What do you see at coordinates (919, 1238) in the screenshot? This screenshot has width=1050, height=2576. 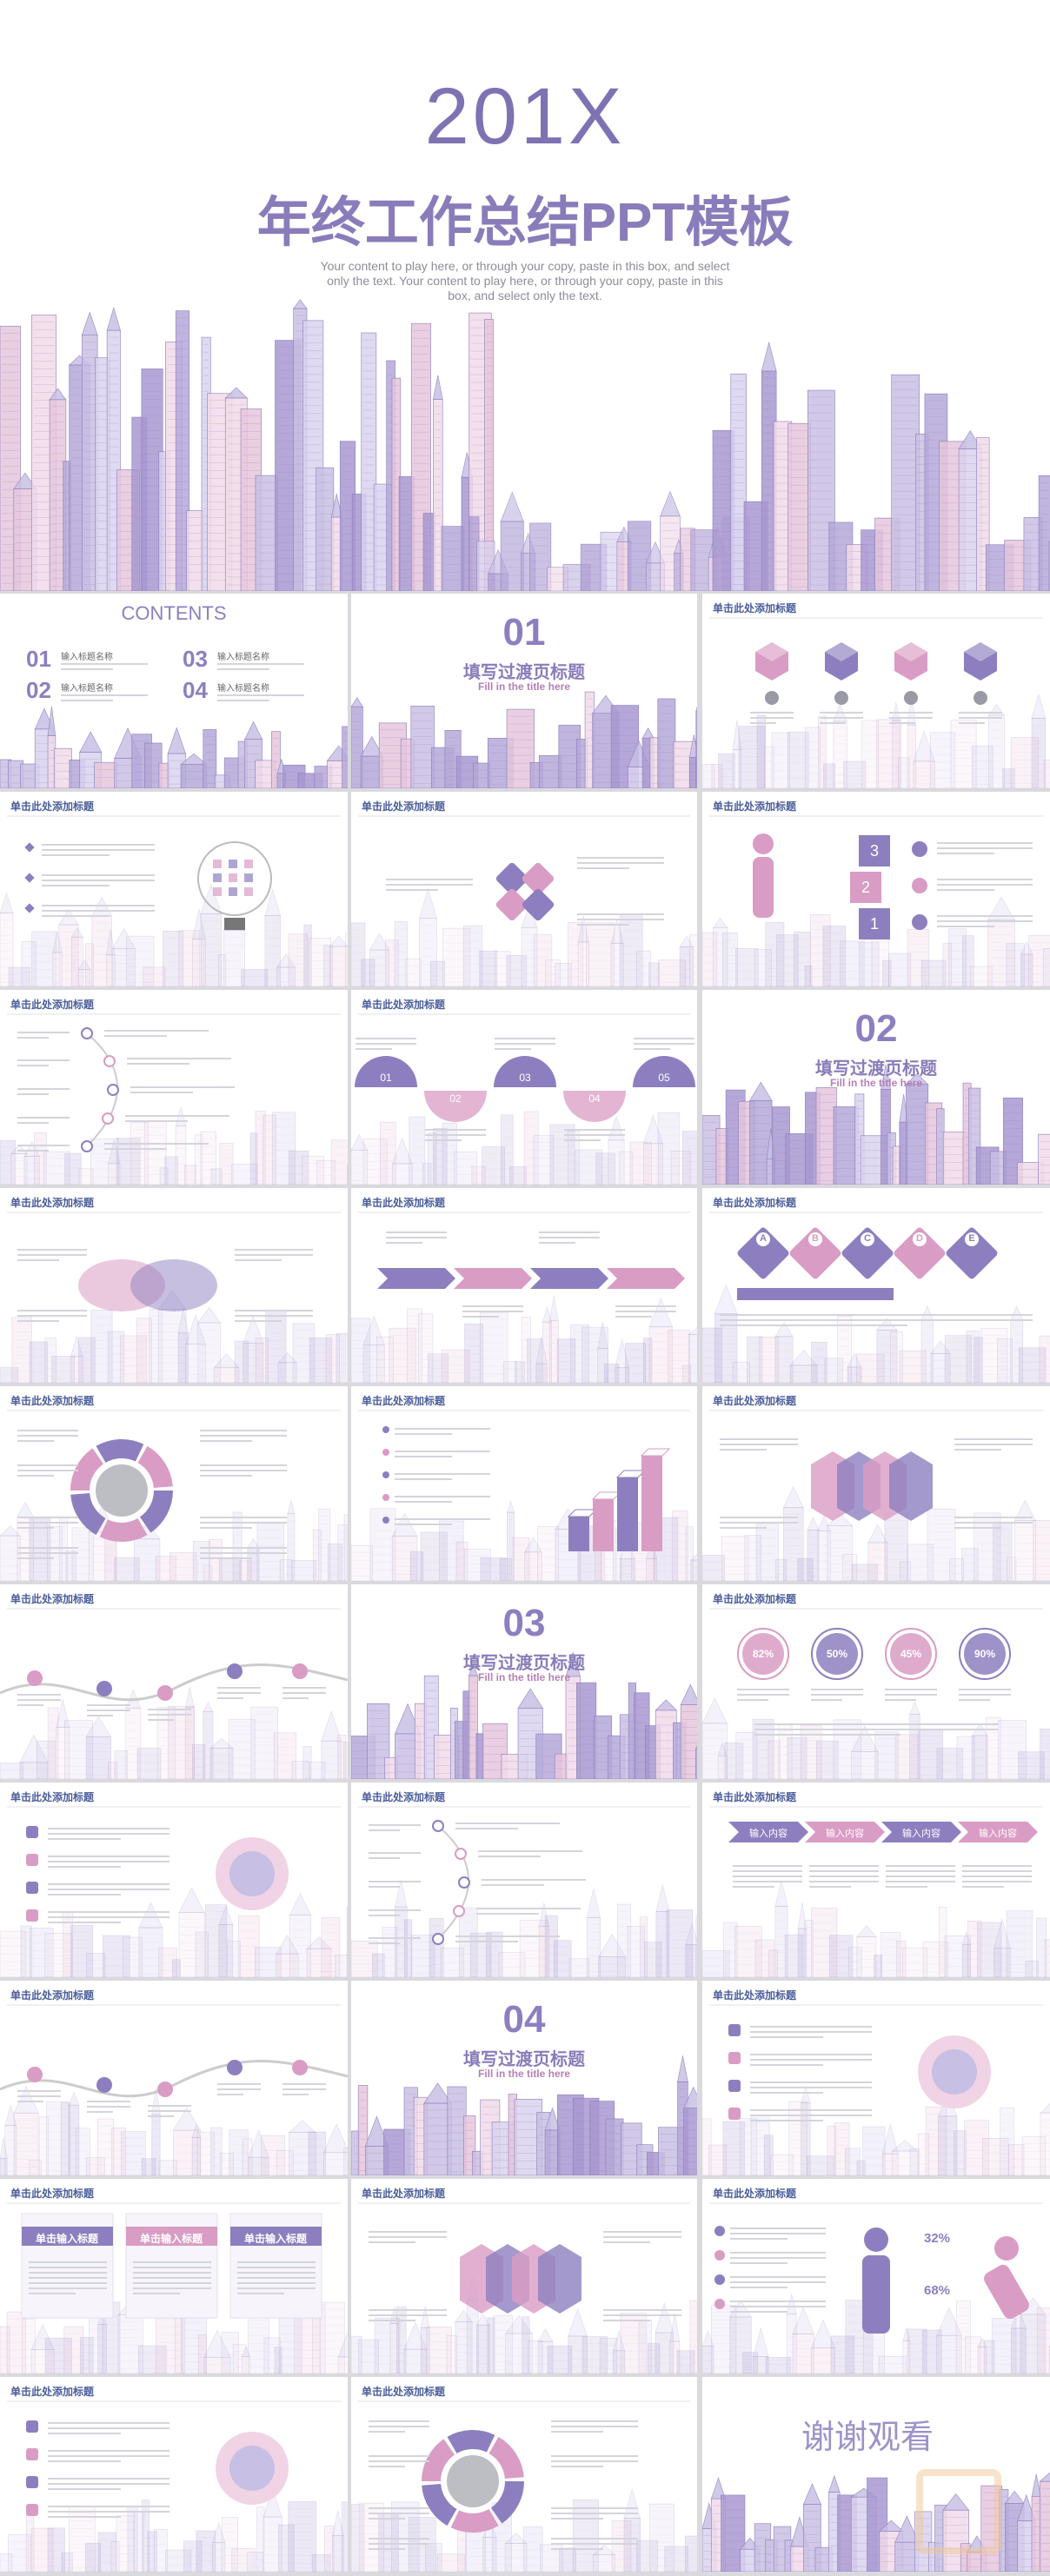 I see `tile-label: D` at bounding box center [919, 1238].